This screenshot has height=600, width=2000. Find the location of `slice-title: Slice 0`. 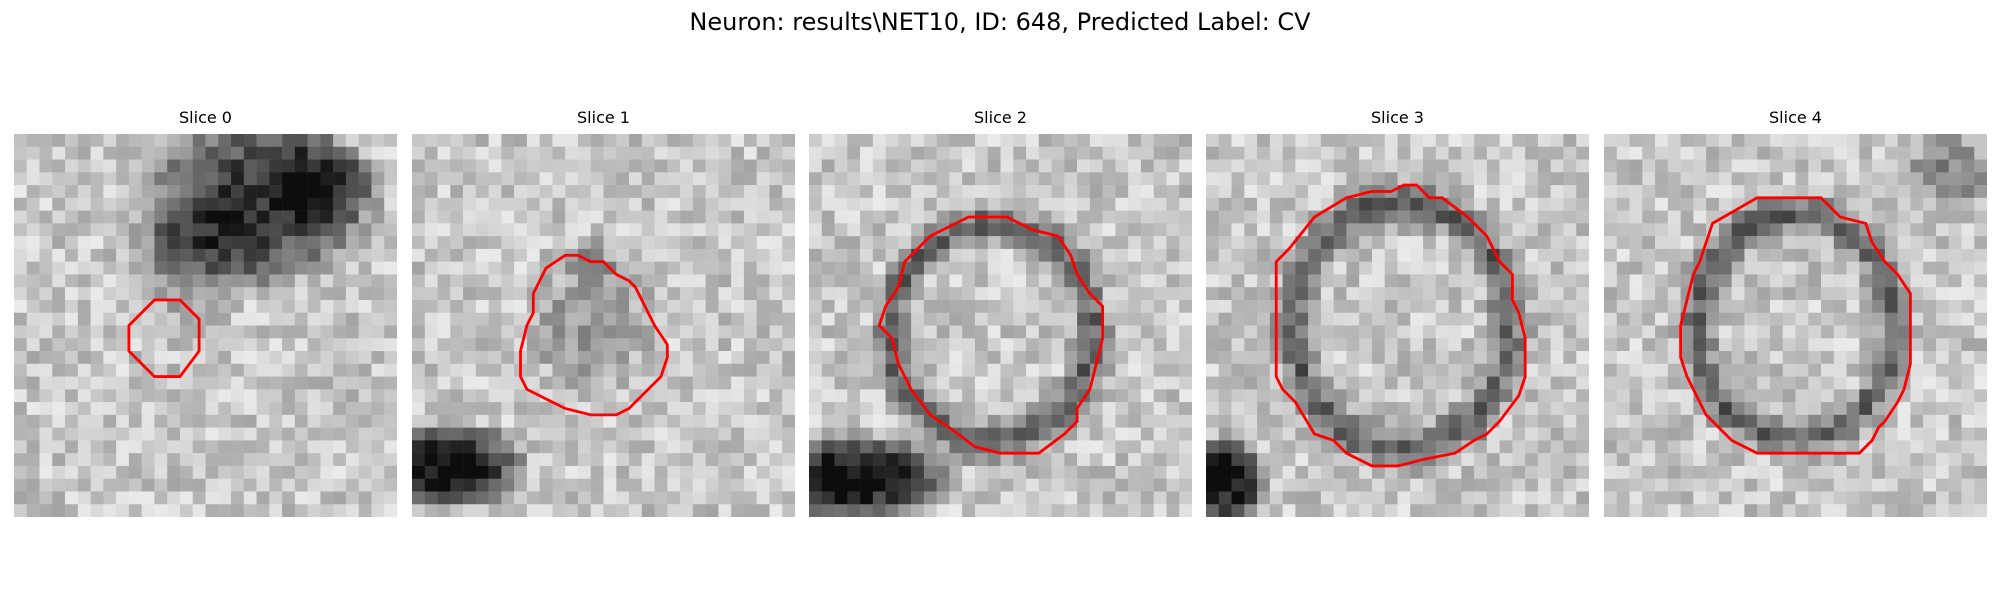

slice-title: Slice 0 is located at coordinates (205, 118).